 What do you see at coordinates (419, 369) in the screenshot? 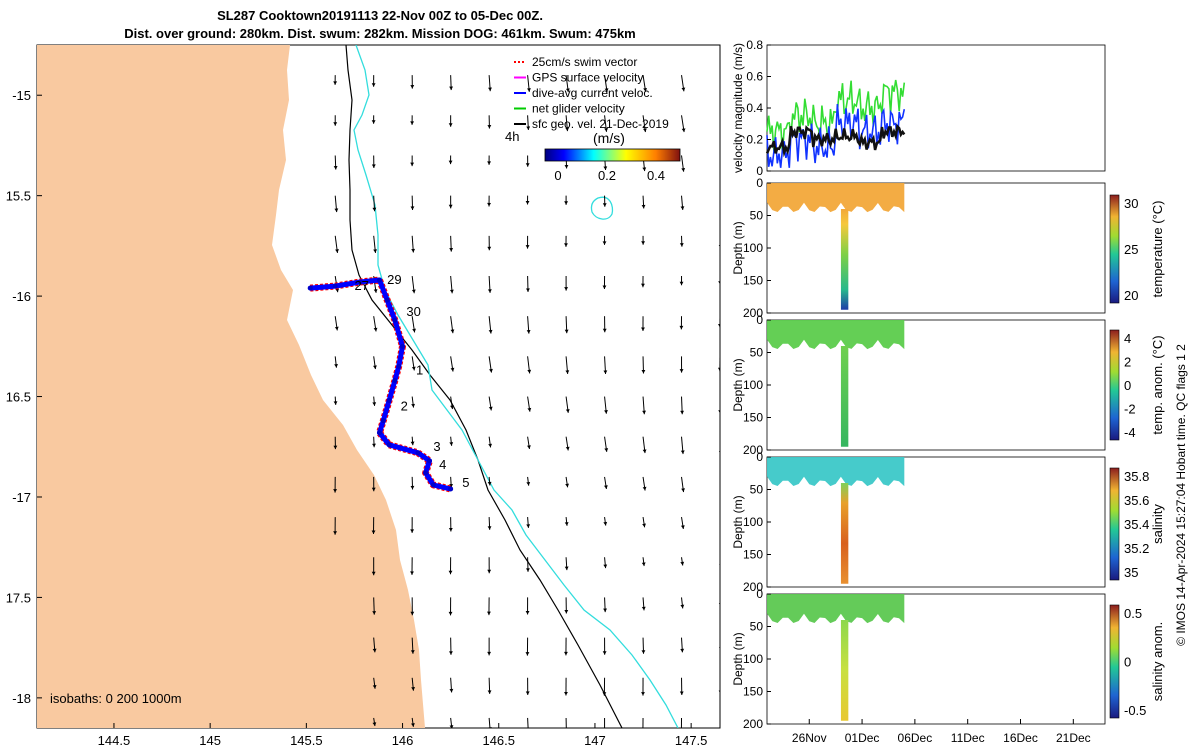
I see `day-label: 1` at bounding box center [419, 369].